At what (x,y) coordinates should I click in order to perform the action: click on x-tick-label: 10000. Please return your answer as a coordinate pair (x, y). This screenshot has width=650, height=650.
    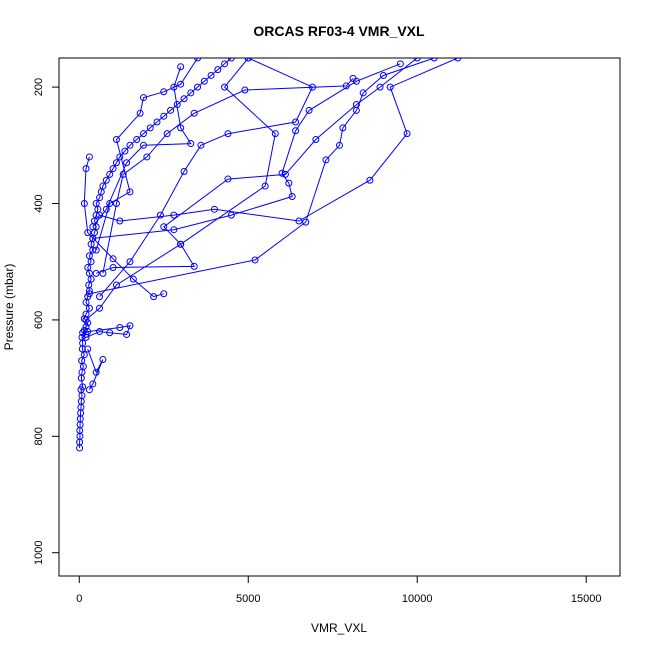
    Looking at the image, I should click on (417, 599).